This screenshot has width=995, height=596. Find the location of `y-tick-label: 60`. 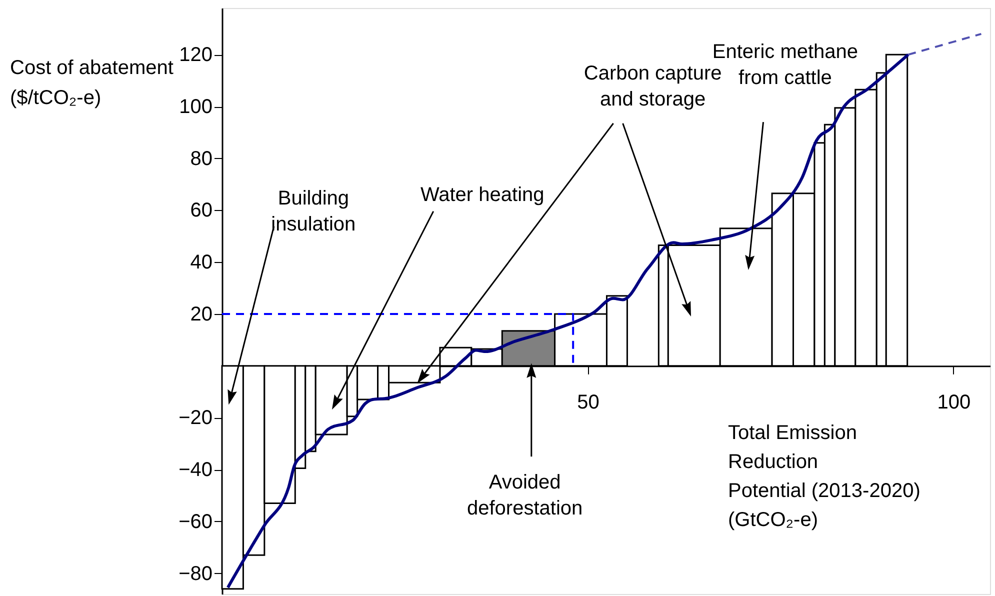

y-tick-label: 60 is located at coordinates (201, 211).